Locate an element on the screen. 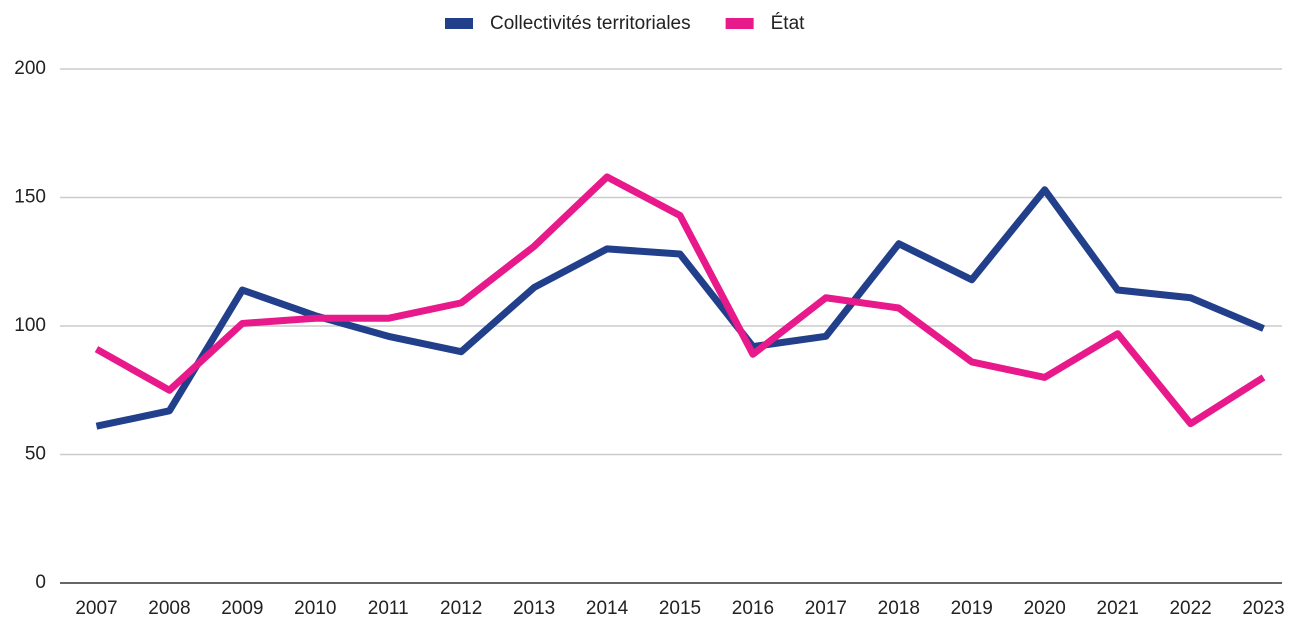 This screenshot has height=624, width=1294. y-tick-label: 200 is located at coordinates (30, 68).